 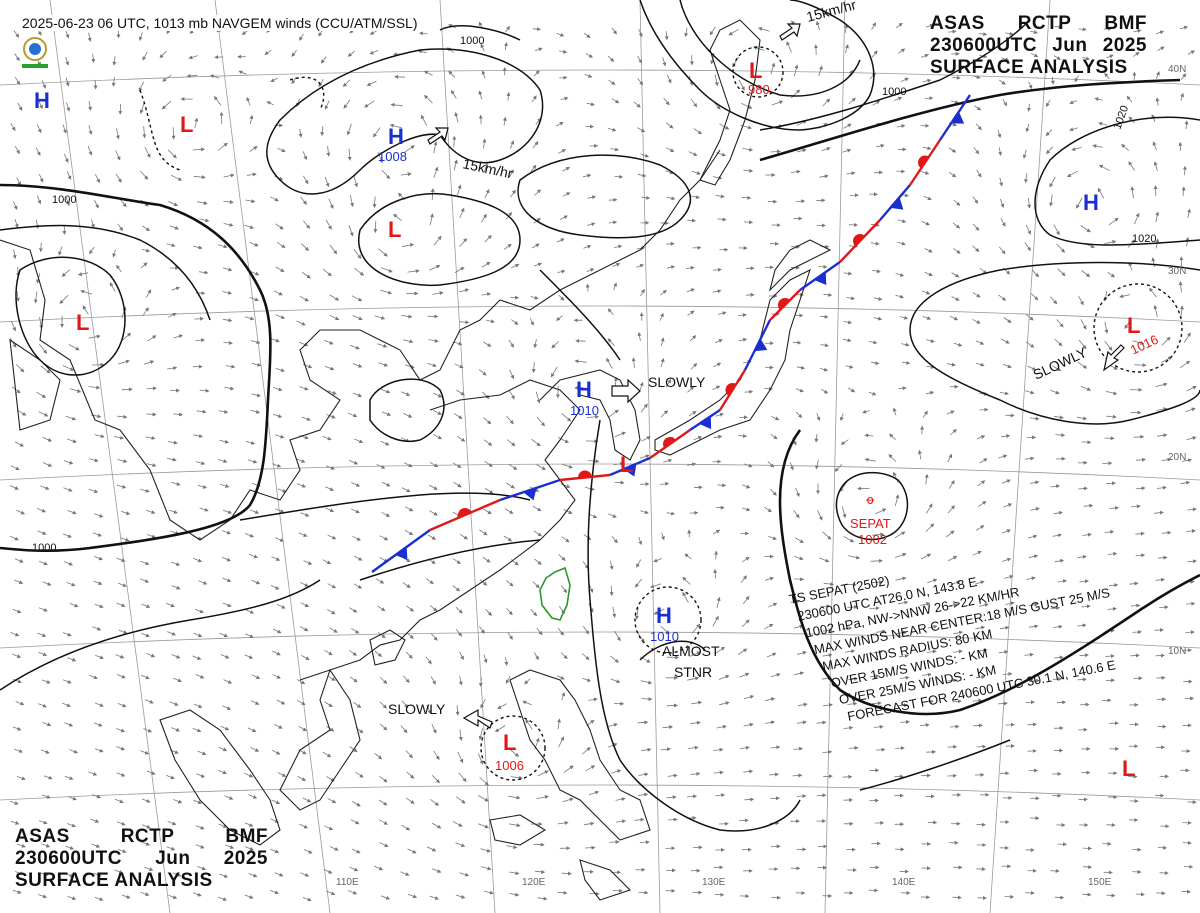 What do you see at coordinates (477, 718) in the screenshot?
I see `motion-arrow-icon` at bounding box center [477, 718].